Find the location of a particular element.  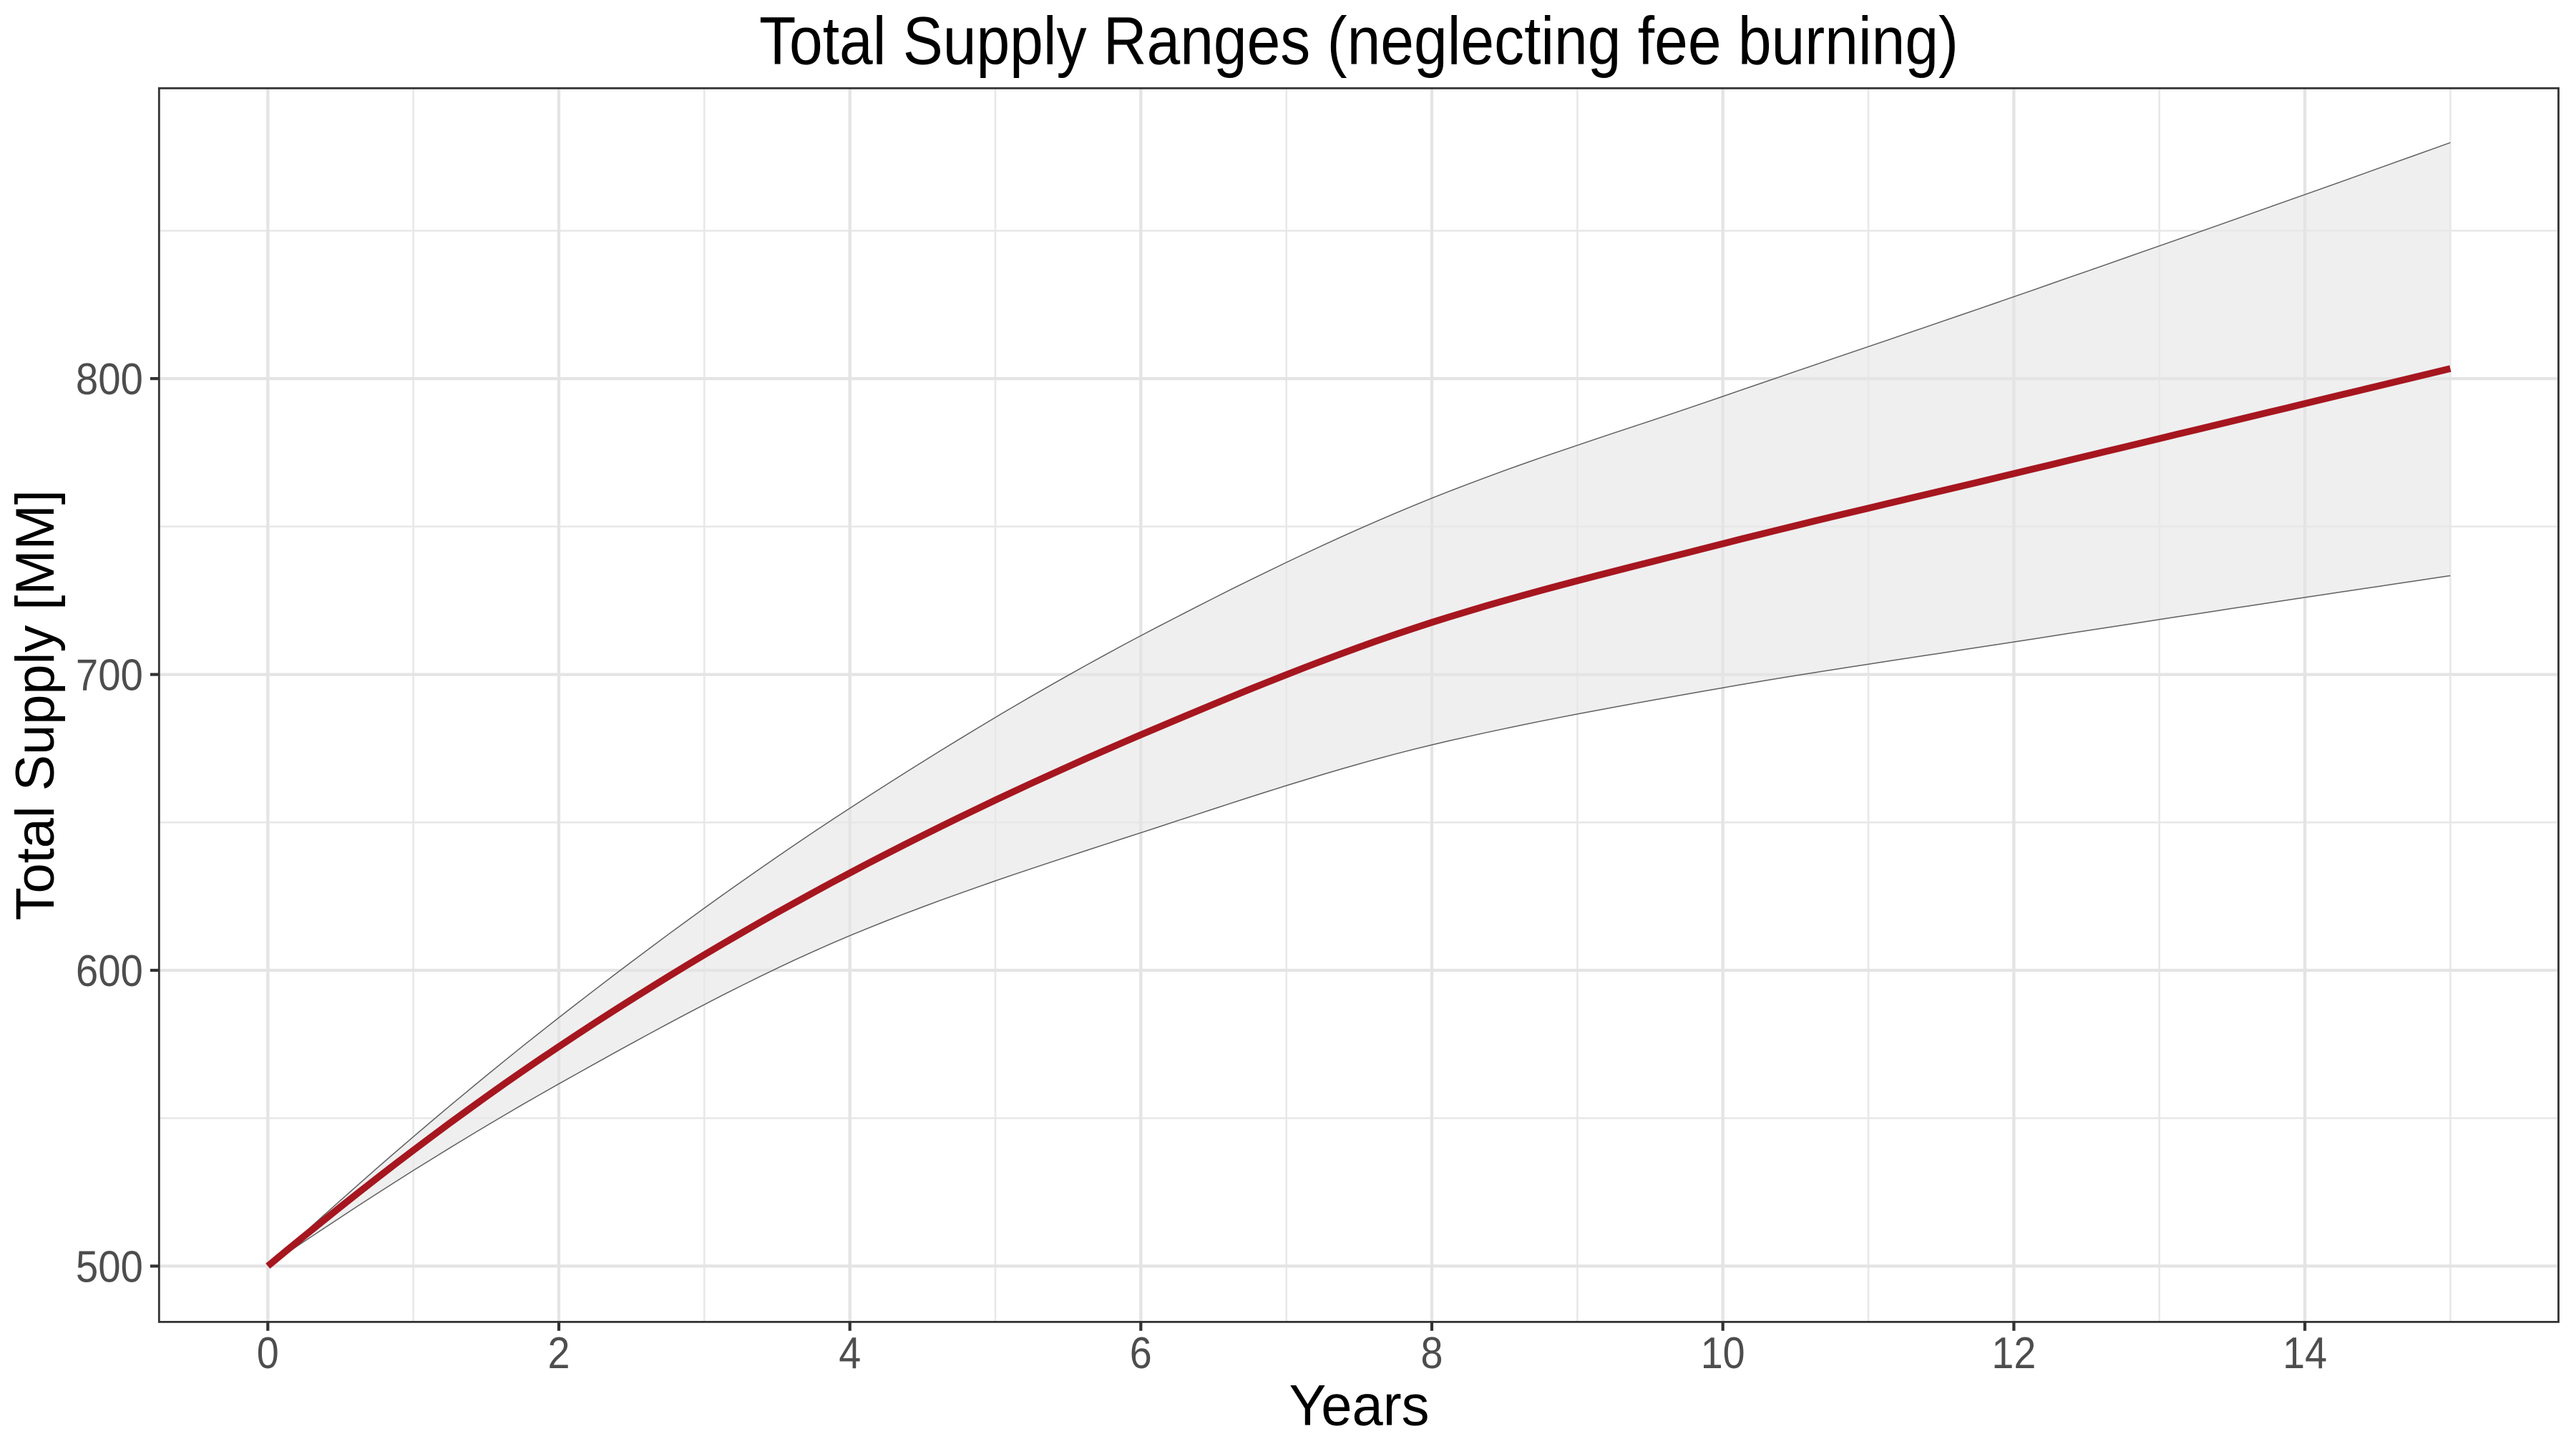

svg-text: Years is located at coordinates (1359, 1405).